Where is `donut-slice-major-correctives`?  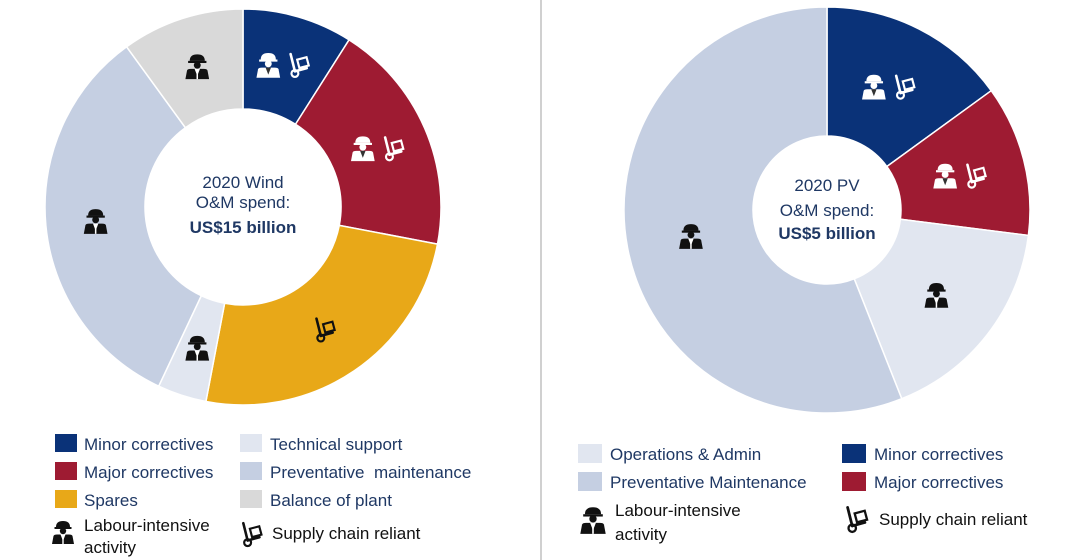 donut-slice-major-correctives is located at coordinates (958, 163).